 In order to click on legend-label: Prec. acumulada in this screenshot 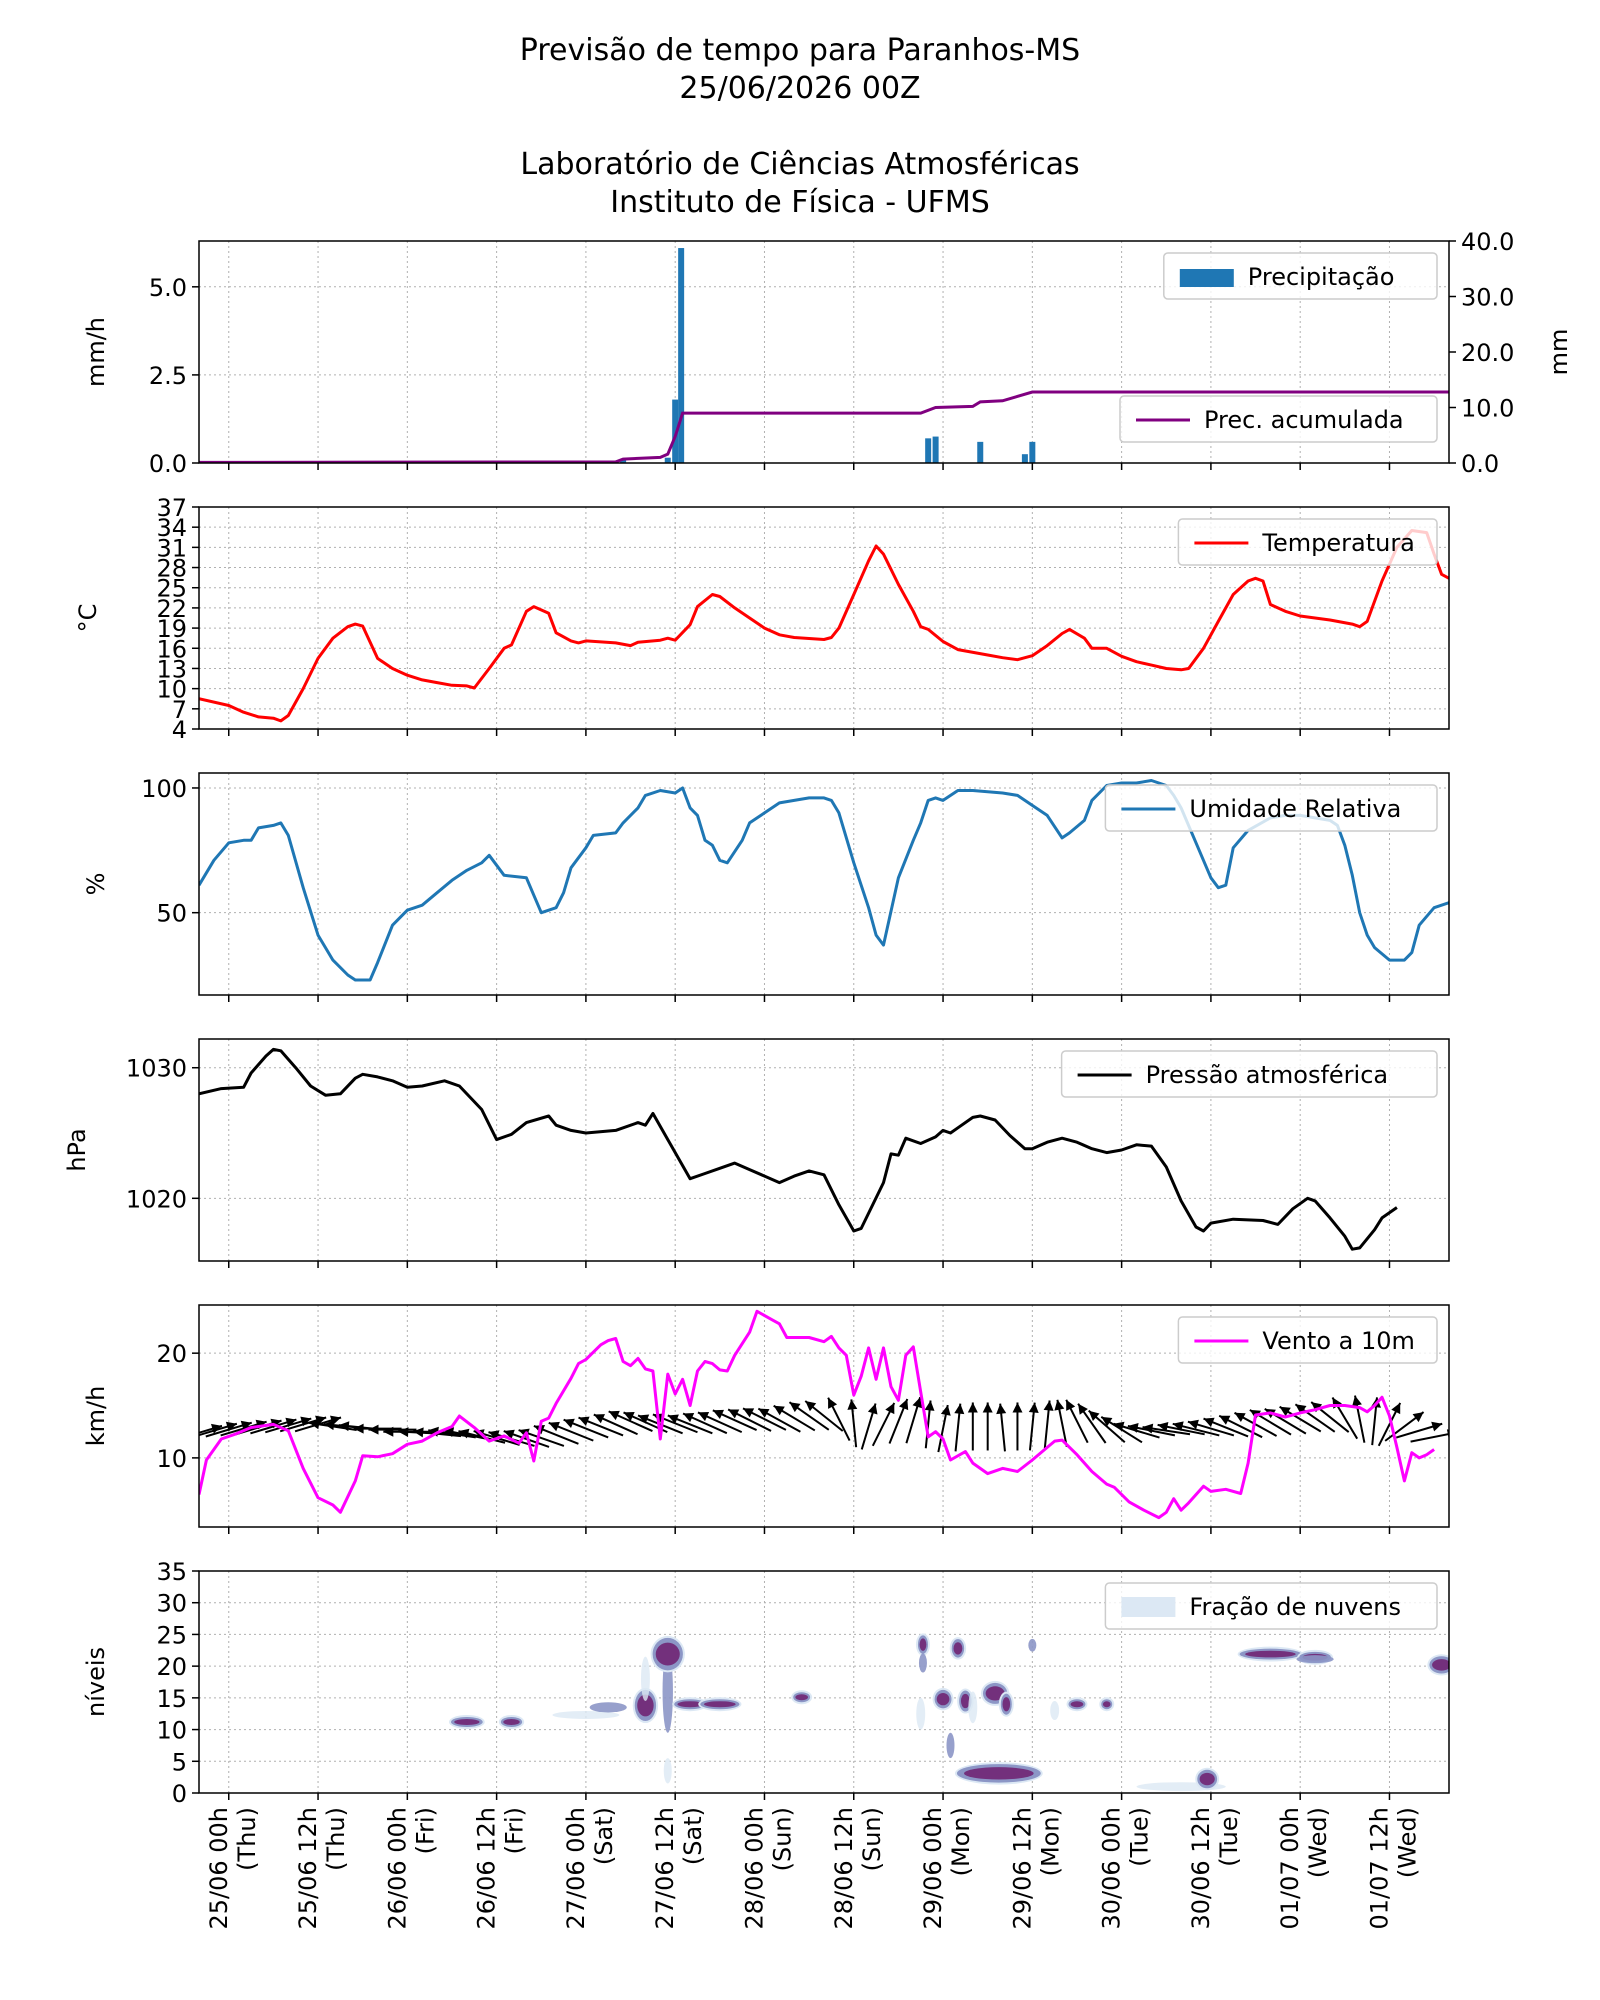, I will do `click(1304, 420)`.